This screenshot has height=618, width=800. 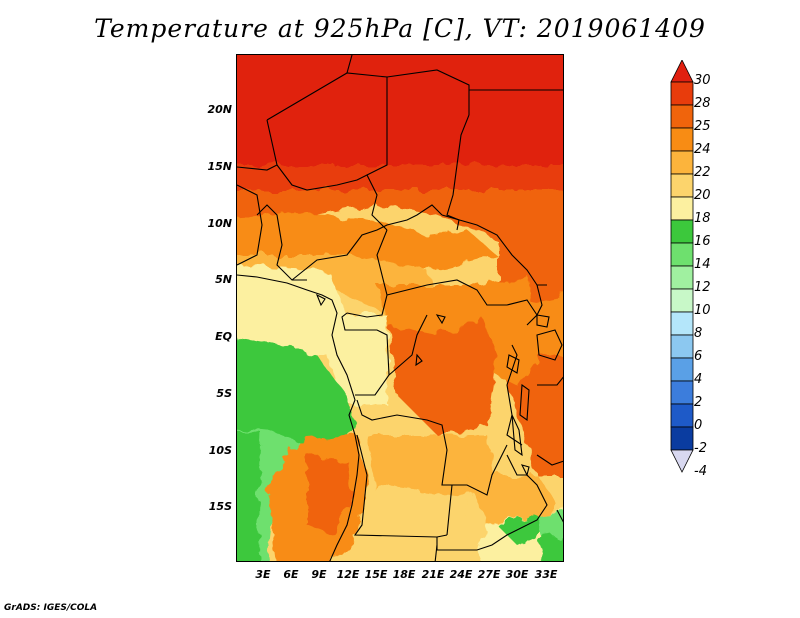 What do you see at coordinates (517, 574) in the screenshot?
I see `x-tick-label: 30E` at bounding box center [517, 574].